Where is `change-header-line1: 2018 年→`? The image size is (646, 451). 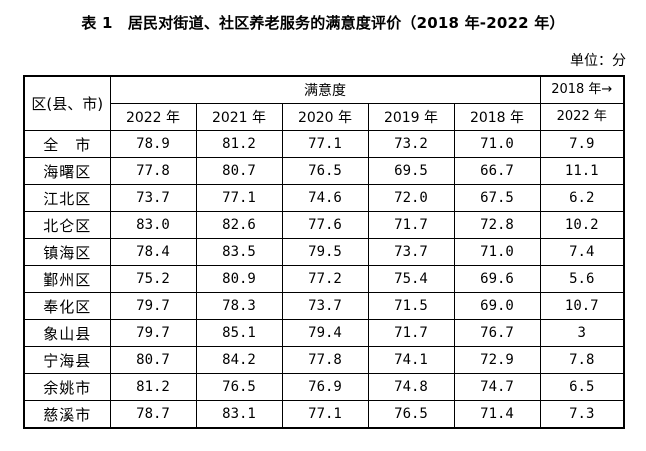
change-header-line1: 2018 年→ is located at coordinates (582, 89).